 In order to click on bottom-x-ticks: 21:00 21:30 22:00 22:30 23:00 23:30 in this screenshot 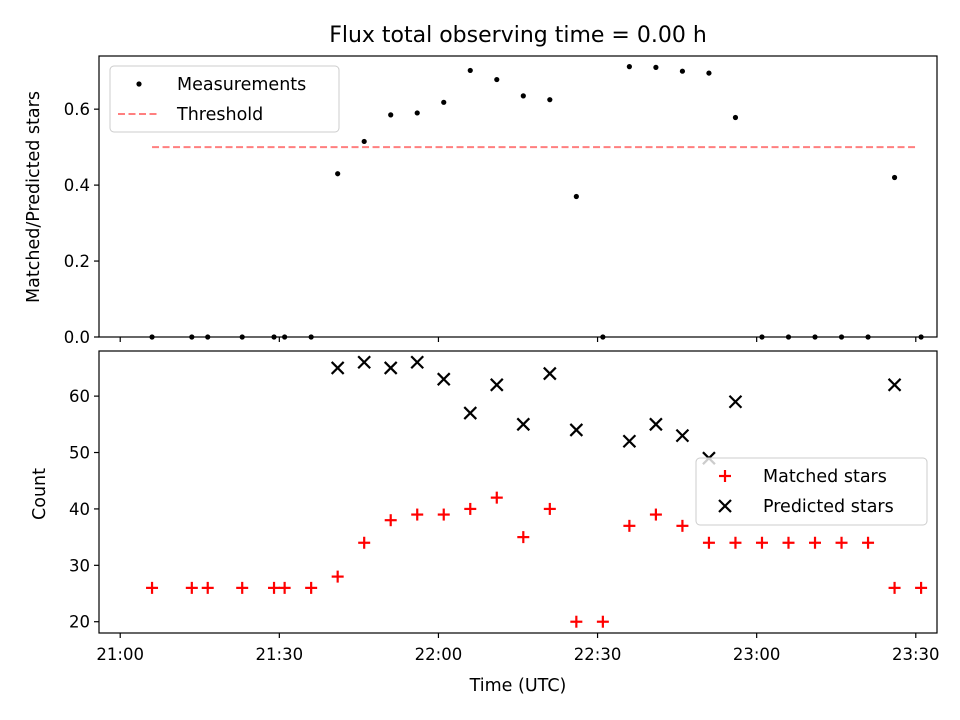, I will do `click(518, 648)`.